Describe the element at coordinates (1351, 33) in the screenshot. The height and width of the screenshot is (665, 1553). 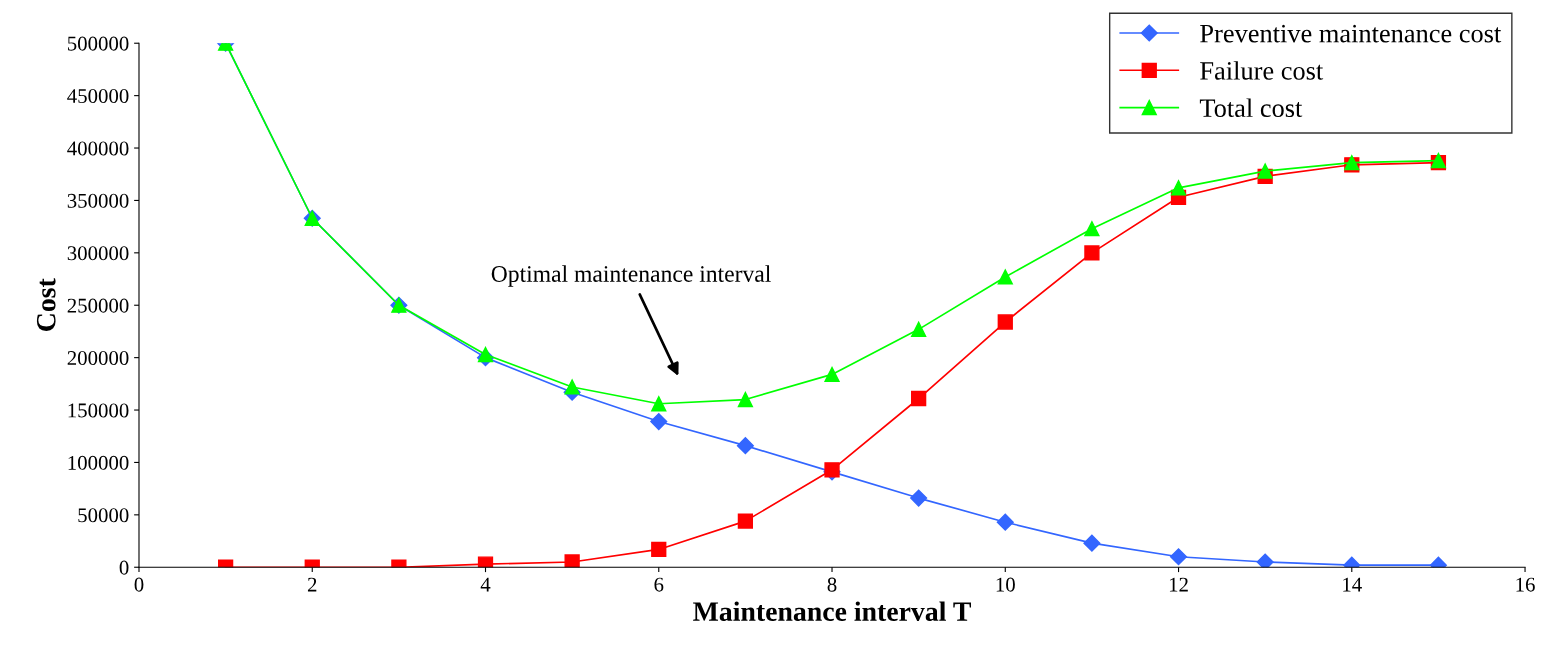
I see `legend-label: Preventive maintenance cost` at that location.